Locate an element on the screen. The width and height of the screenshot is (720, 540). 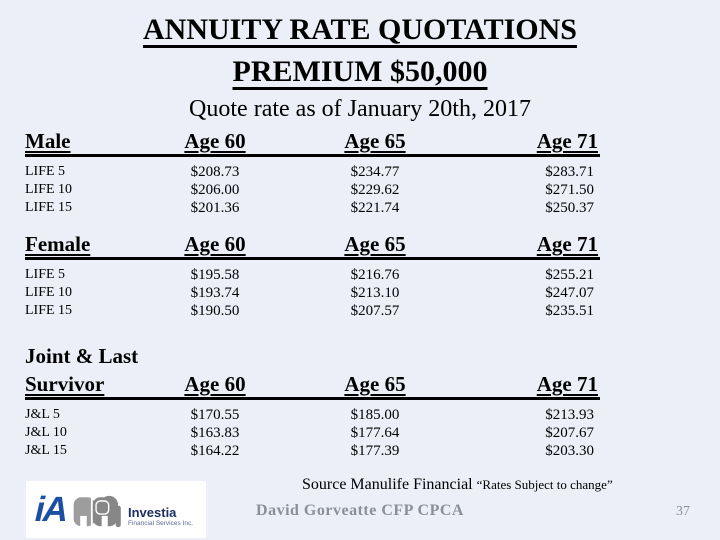
brand-text-block: Investia Financial Services Inc. is located at coordinates (161, 516).